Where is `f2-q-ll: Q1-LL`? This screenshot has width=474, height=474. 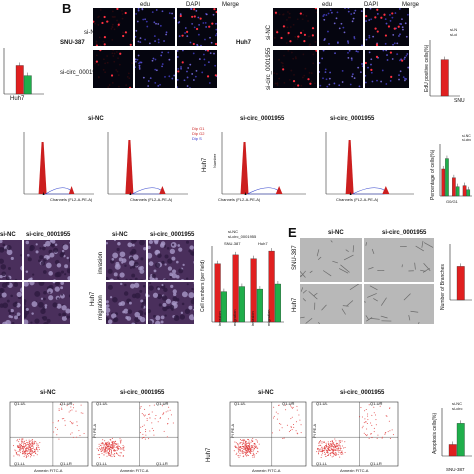
f2-q-ll: Q1-LL is located at coordinates (102, 463).